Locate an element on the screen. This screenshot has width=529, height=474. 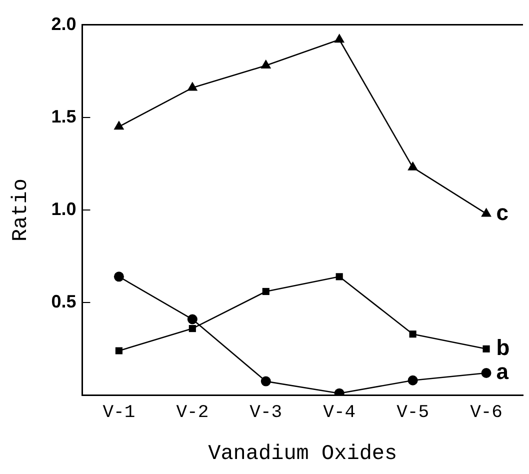
x-tick-label: V-3 is located at coordinates (266, 412).